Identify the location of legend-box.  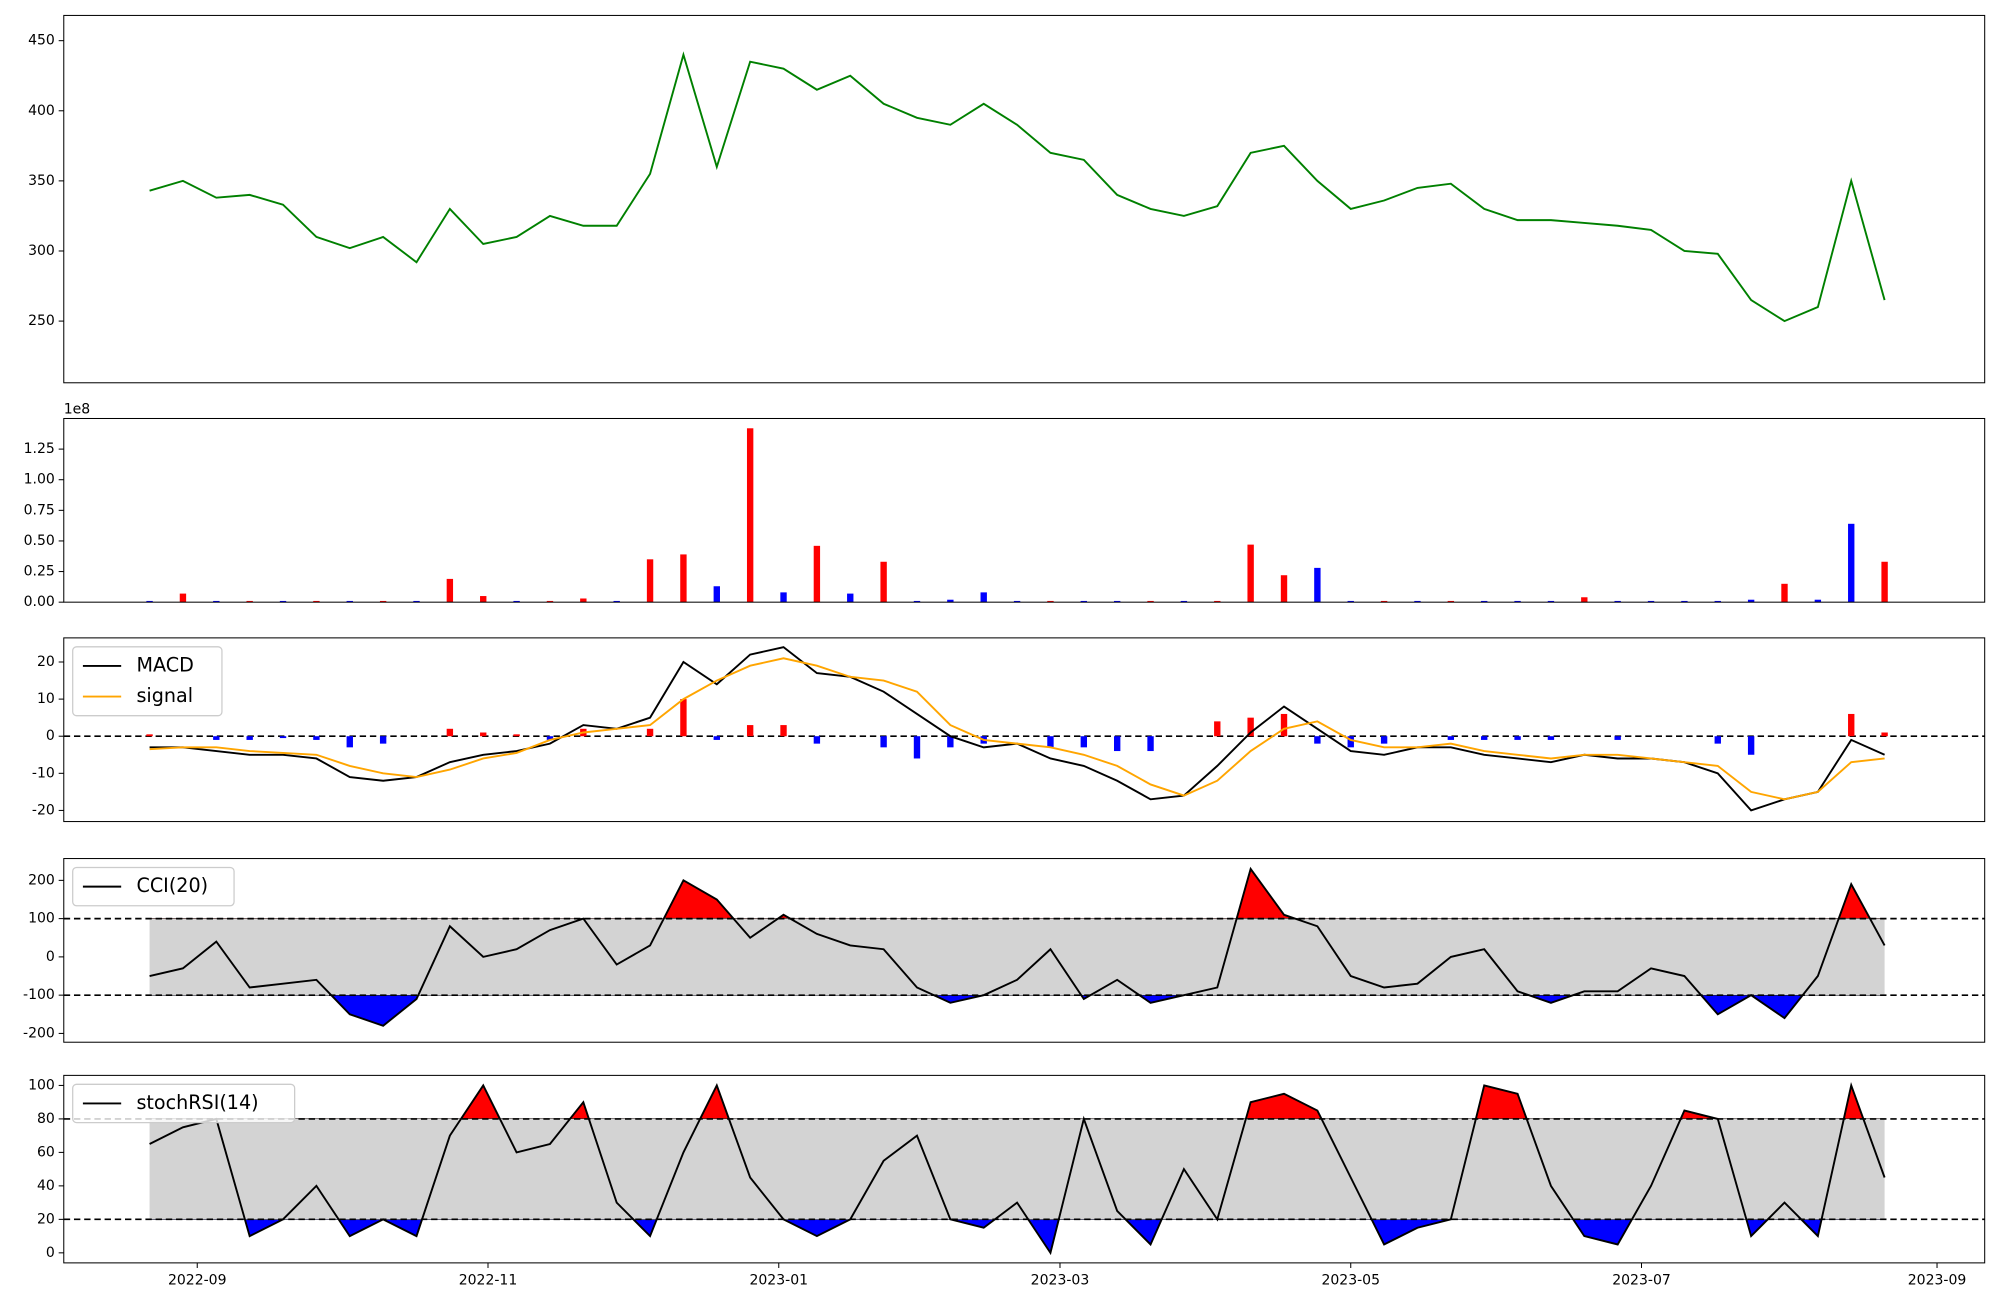
(184, 1103).